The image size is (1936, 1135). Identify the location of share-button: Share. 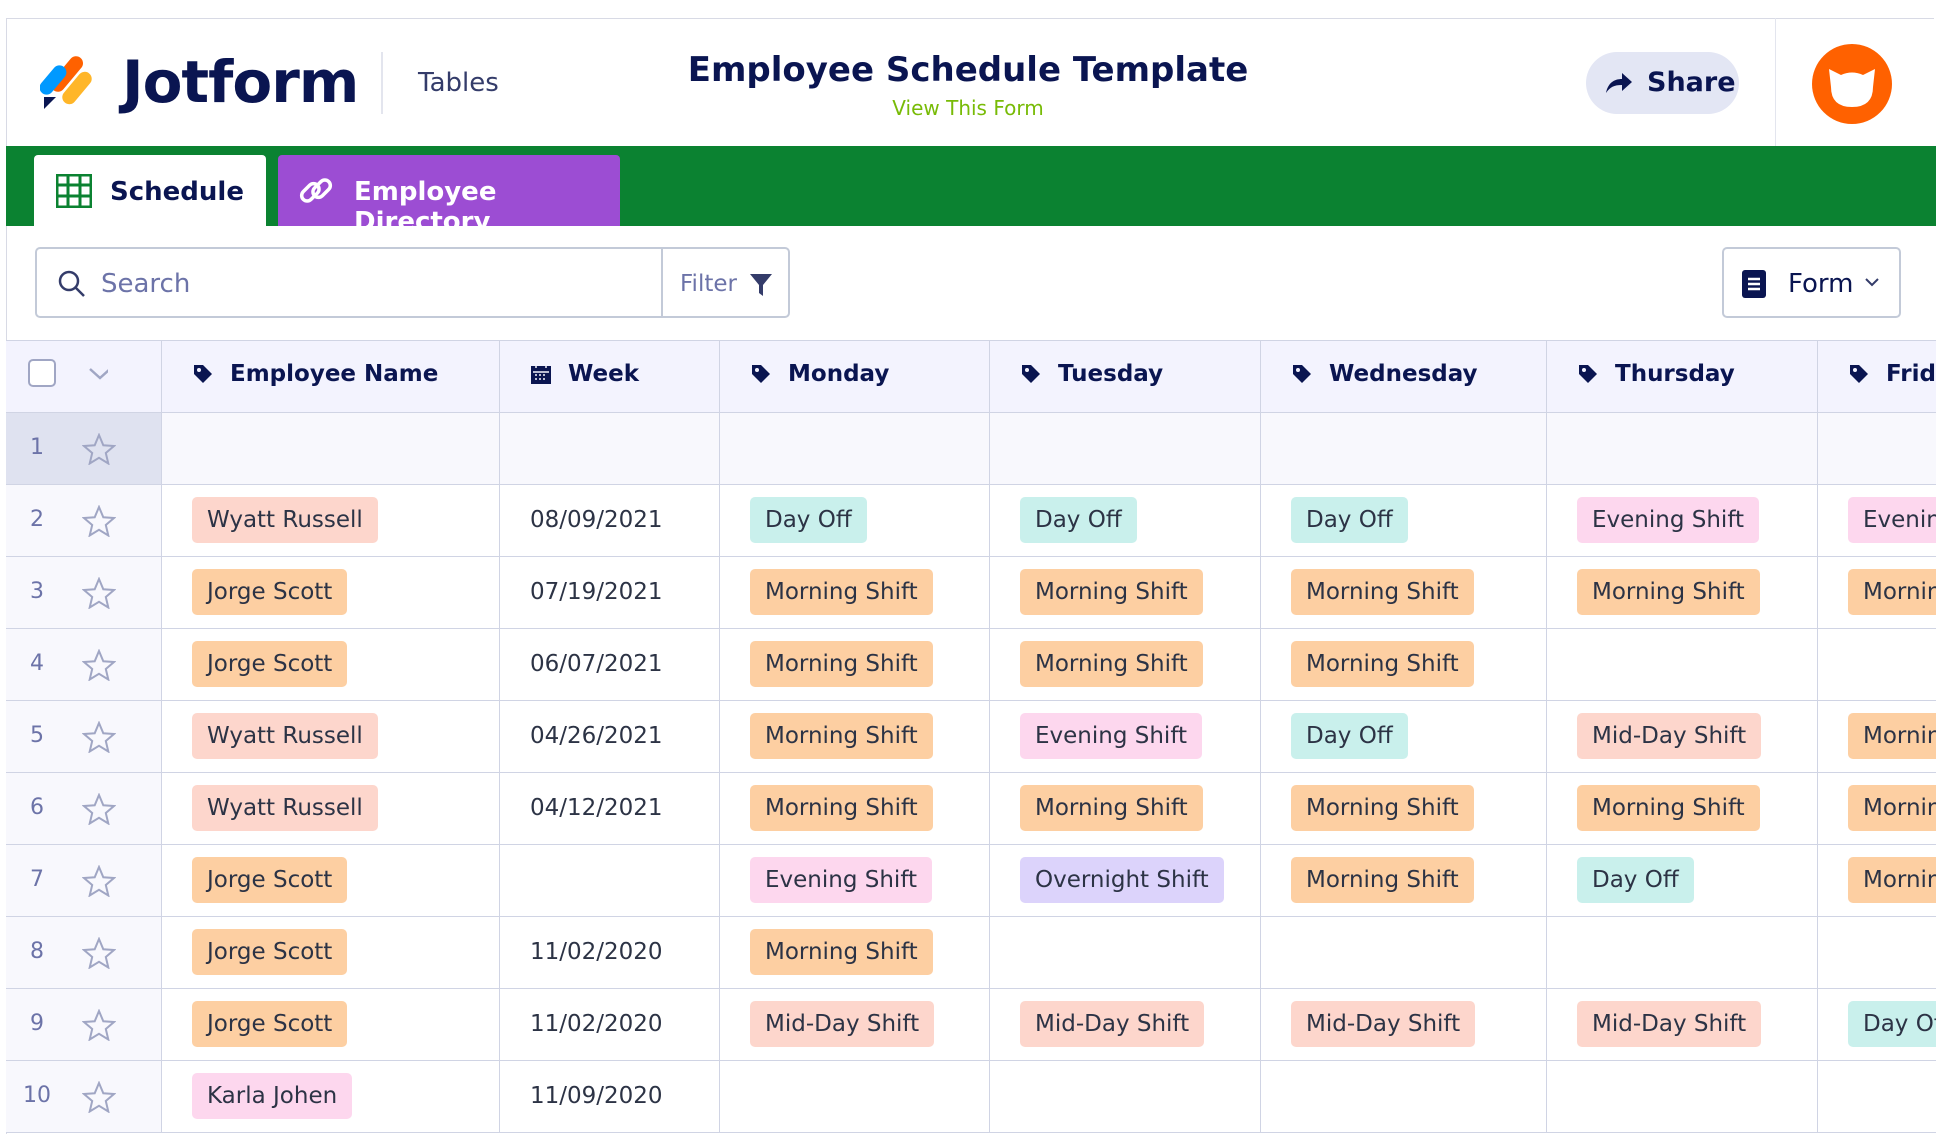
(1662, 83).